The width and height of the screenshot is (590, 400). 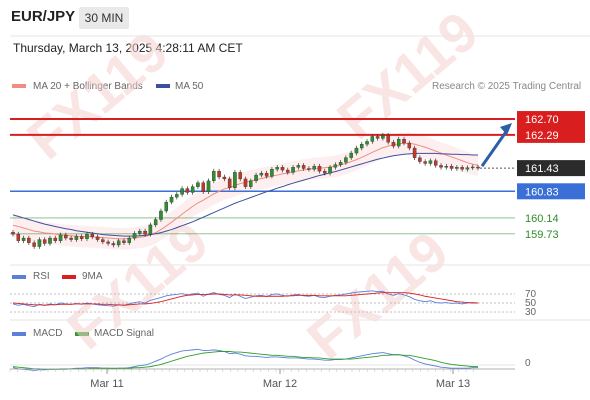 I want to click on instrument-title: EUR/JPY, so click(x=43, y=16).